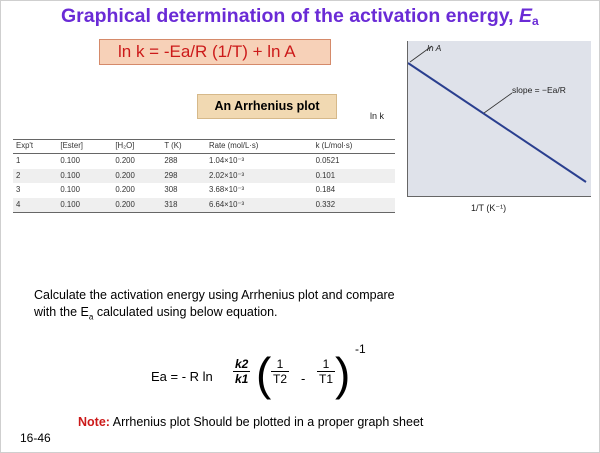  Describe the element at coordinates (227, 190) in the screenshot. I see `cell: 3.68×10⁻³` at that location.